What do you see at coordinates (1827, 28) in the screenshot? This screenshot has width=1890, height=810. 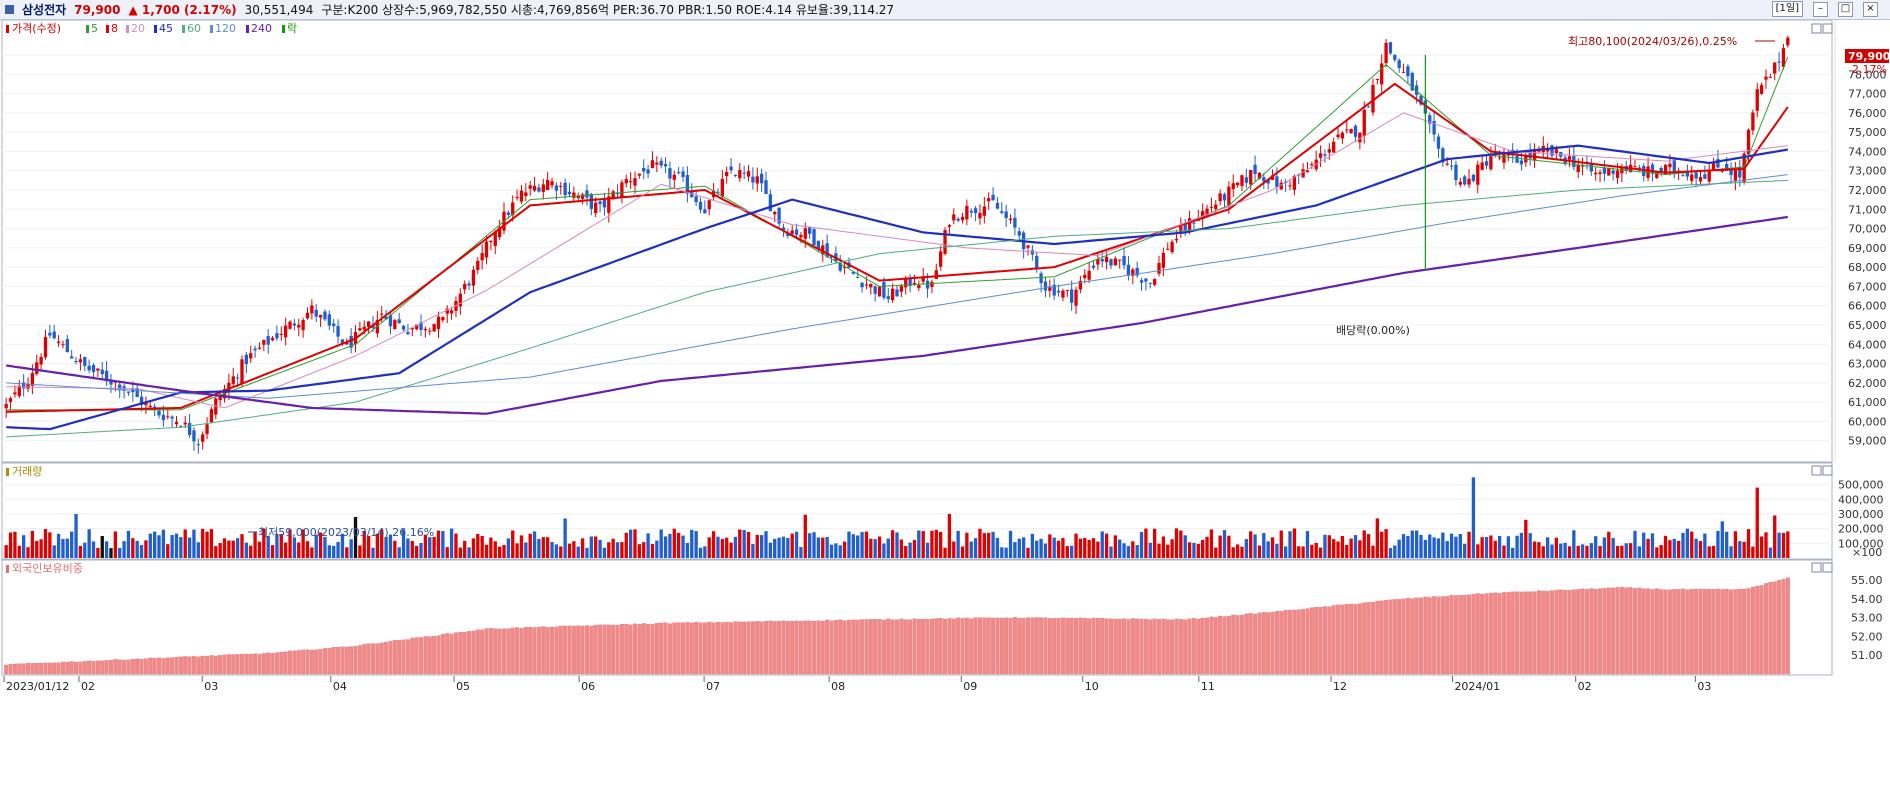 I see `price-pane-close-button` at bounding box center [1827, 28].